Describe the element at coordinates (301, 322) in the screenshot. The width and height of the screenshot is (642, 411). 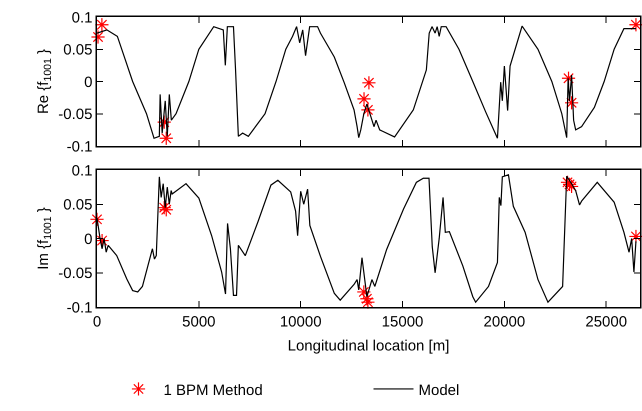
I see `x-tick-label: 10000` at that location.